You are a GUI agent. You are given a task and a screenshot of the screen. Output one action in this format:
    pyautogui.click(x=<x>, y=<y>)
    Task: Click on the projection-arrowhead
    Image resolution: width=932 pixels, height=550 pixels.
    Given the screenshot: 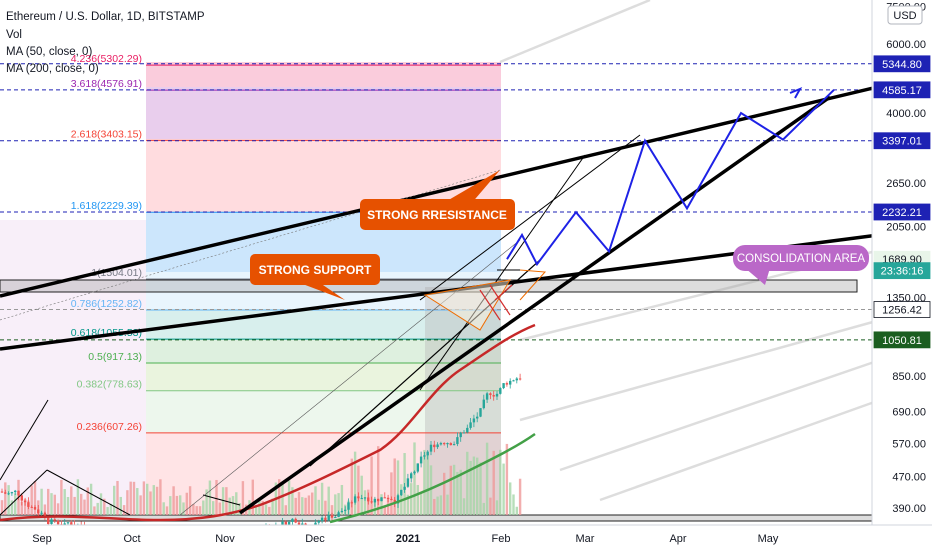 What is the action you would take?
    pyautogui.click(x=796, y=93)
    